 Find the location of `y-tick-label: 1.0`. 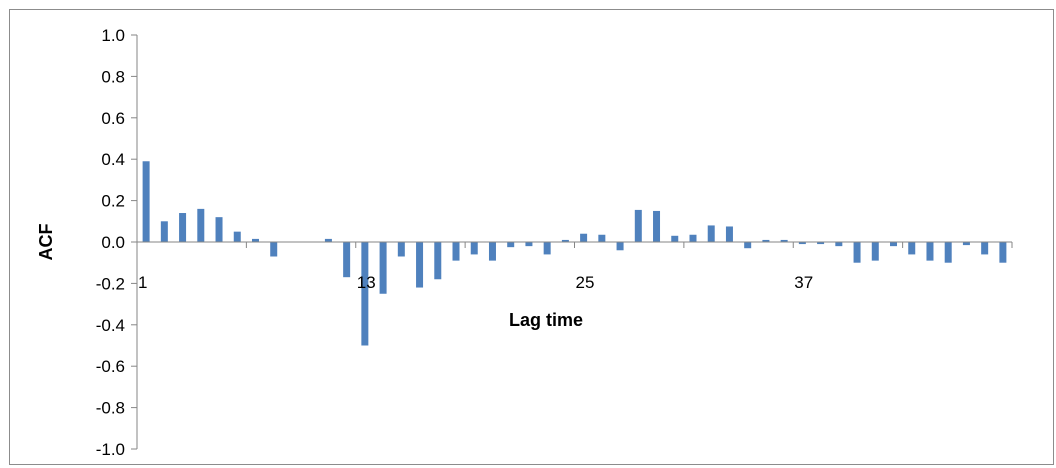

y-tick-label: 1.0 is located at coordinates (113, 35).